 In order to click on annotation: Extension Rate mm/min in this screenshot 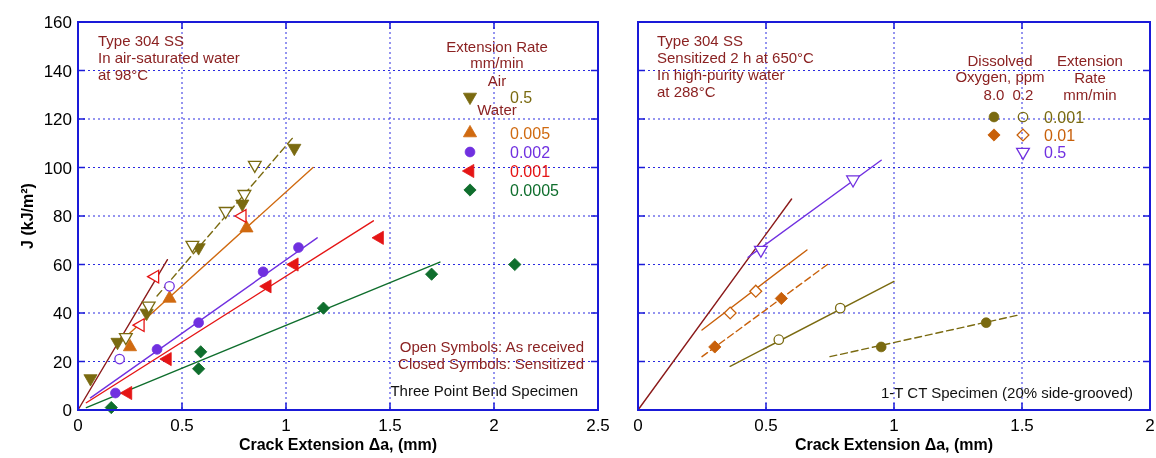, I will do `click(1090, 77)`.